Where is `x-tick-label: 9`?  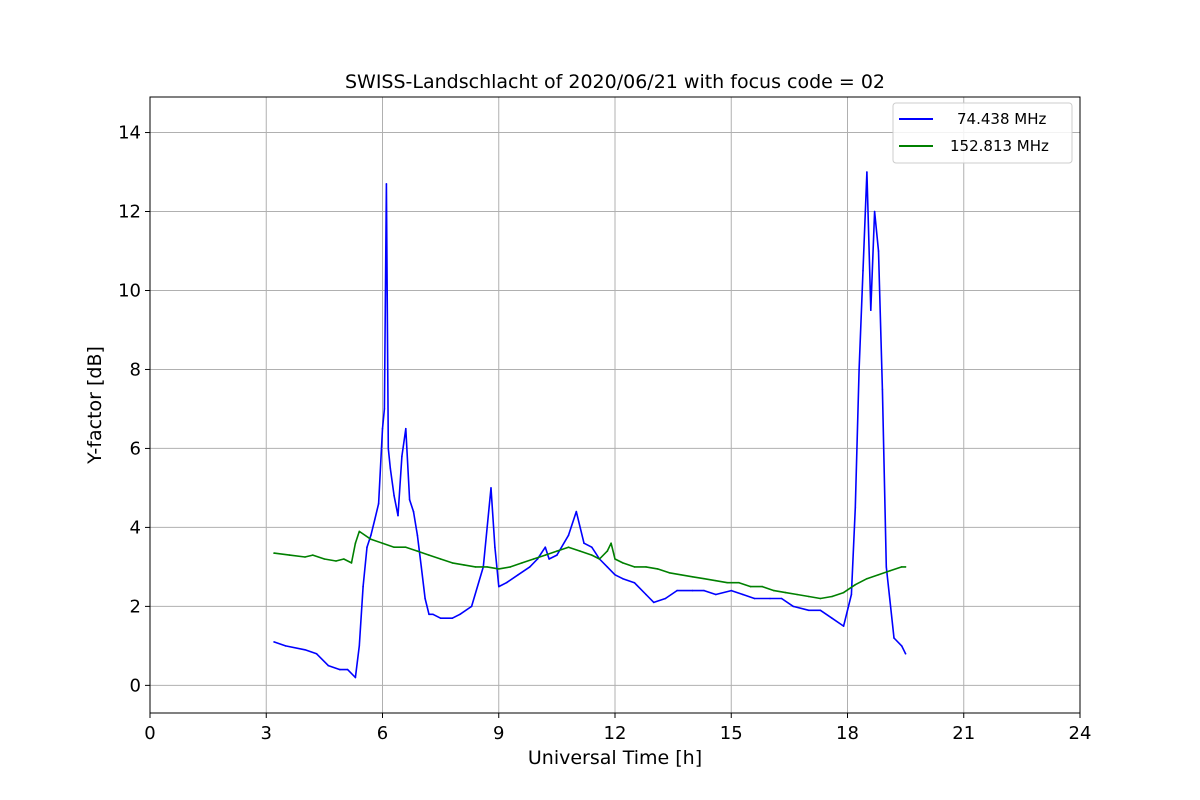 x-tick-label: 9 is located at coordinates (498, 733).